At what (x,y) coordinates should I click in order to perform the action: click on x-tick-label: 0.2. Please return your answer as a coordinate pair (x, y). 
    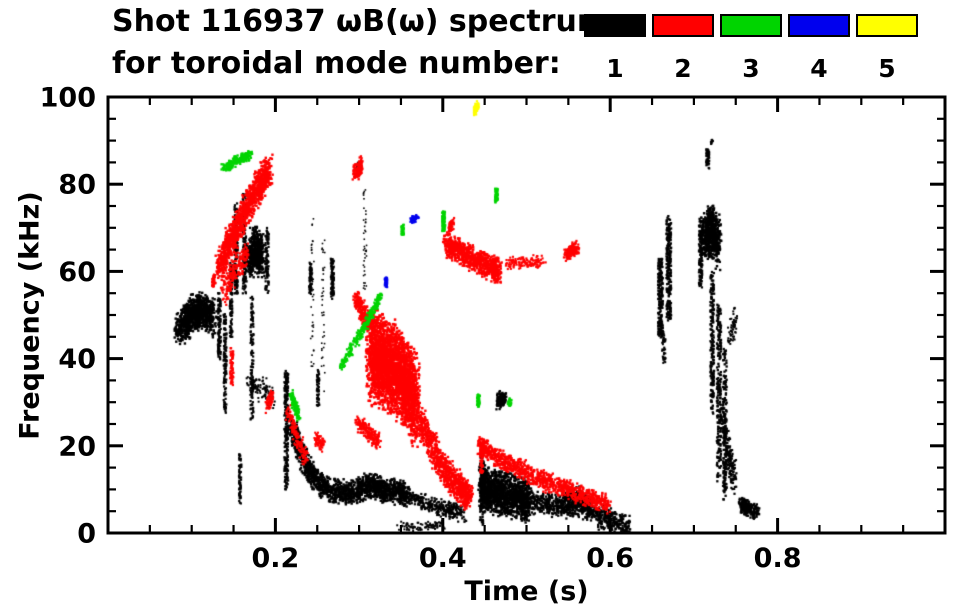
    Looking at the image, I should click on (275, 558).